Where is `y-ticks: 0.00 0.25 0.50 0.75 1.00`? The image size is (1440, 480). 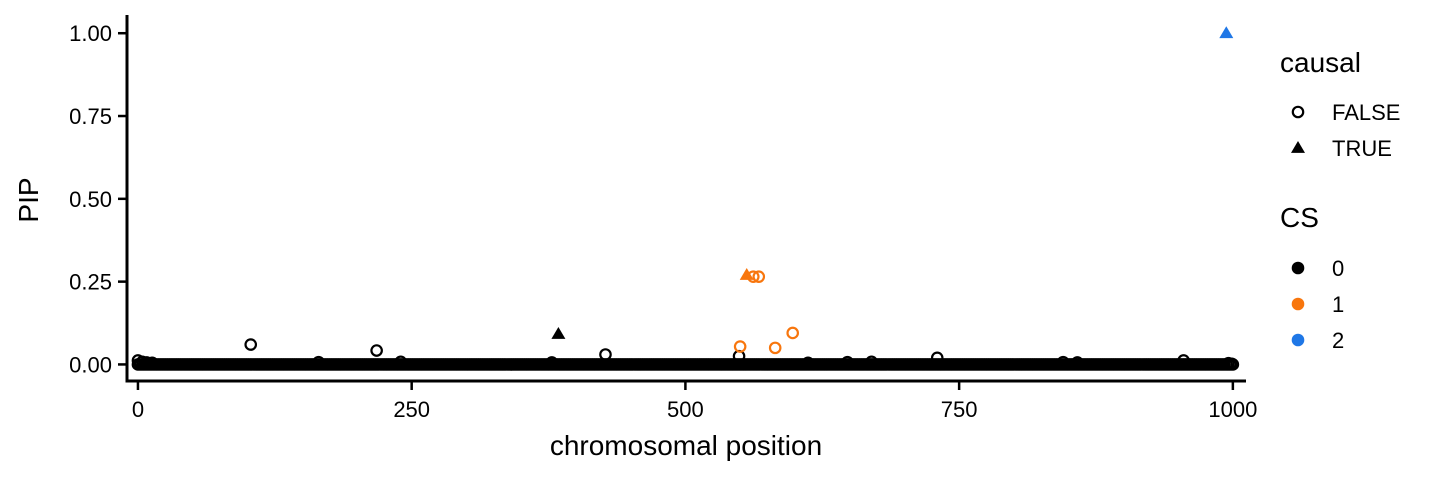 y-ticks: 0.00 0.25 0.50 0.75 1.00 is located at coordinates (98, 199).